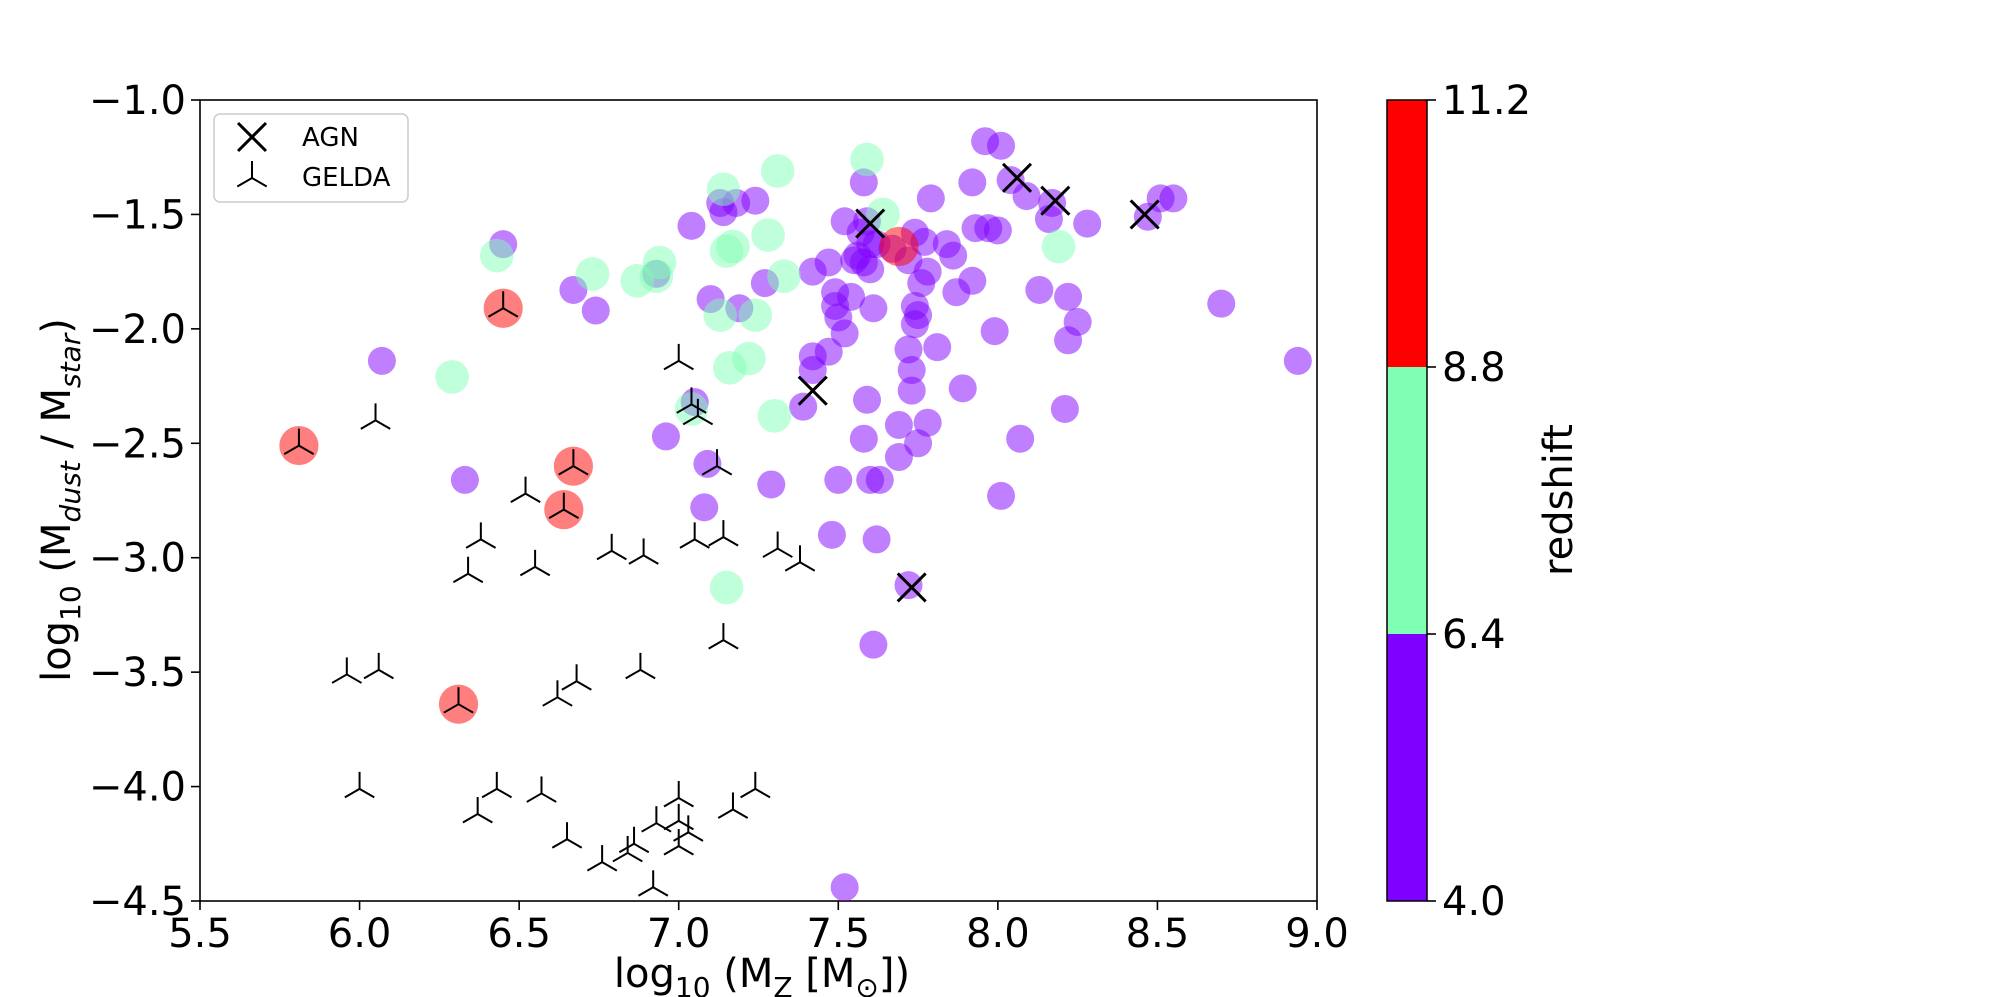 This screenshot has width=1993, height=997. Describe the element at coordinates (998, 934) in the screenshot. I see `x-tick-label: 8.0` at that location.